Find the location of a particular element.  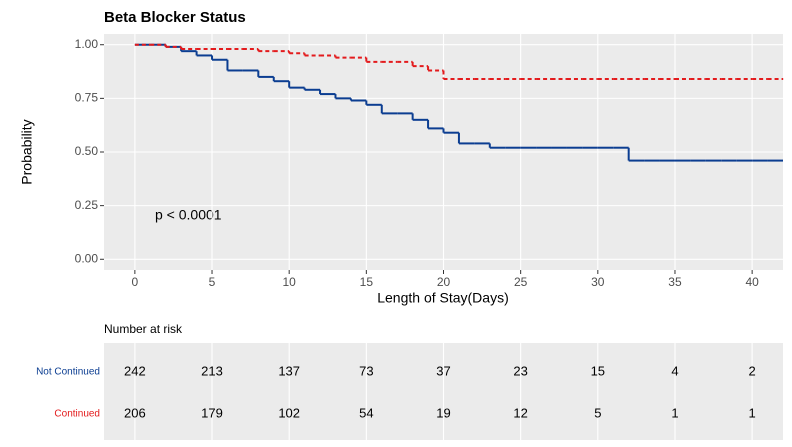

x-tick-label: 10 is located at coordinates (290, 282).